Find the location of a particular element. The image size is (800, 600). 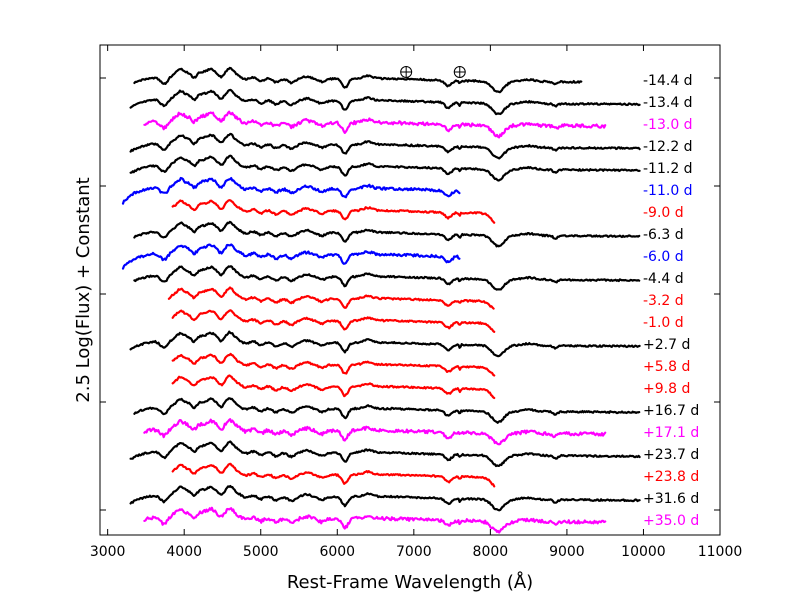

x-tick-label: 7000 is located at coordinates (414, 552).